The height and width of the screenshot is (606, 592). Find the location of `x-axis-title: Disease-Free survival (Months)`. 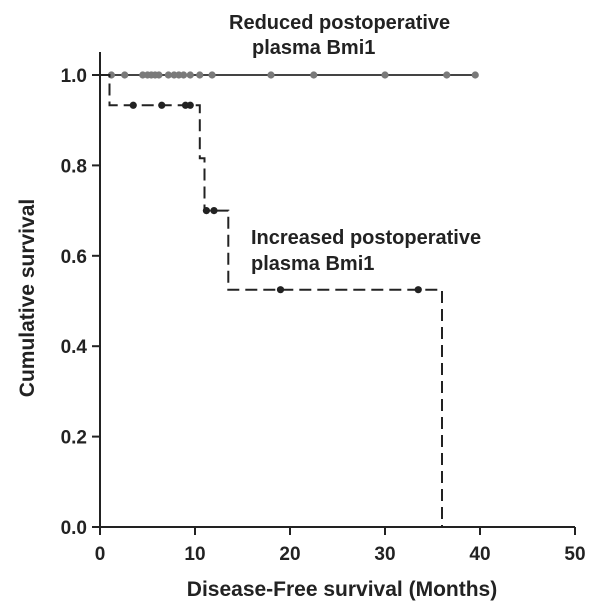

x-axis-title: Disease-Free survival (Months) is located at coordinates (342, 589).